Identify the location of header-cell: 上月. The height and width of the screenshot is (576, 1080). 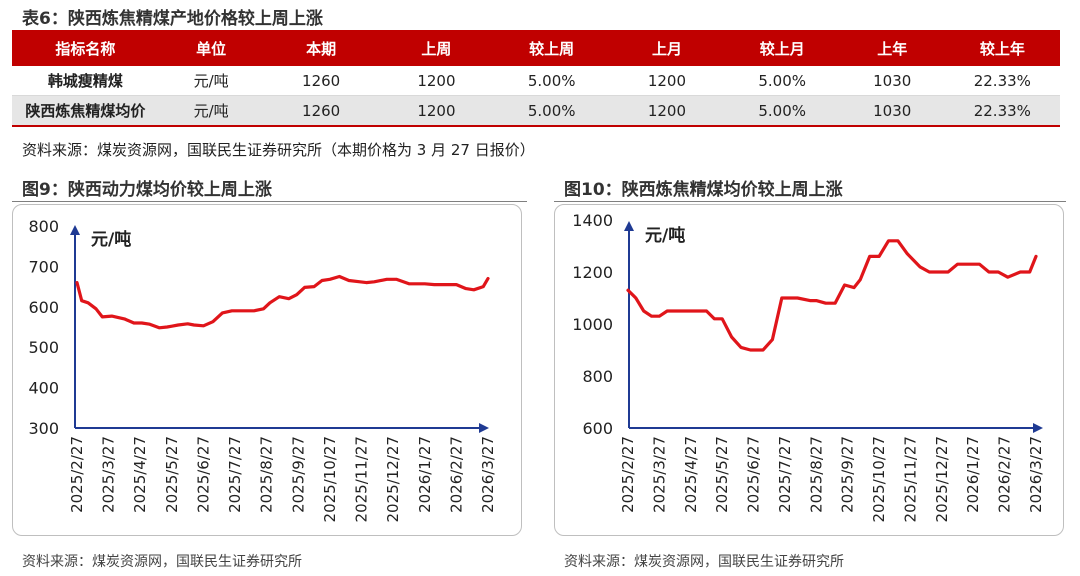
(667, 48).